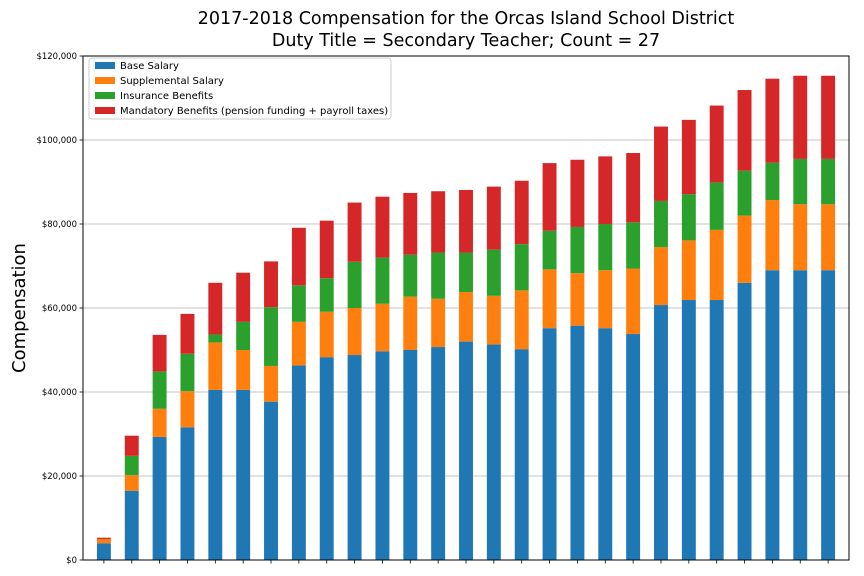  I want to click on y-tick-label: $60,000, so click(59, 309).